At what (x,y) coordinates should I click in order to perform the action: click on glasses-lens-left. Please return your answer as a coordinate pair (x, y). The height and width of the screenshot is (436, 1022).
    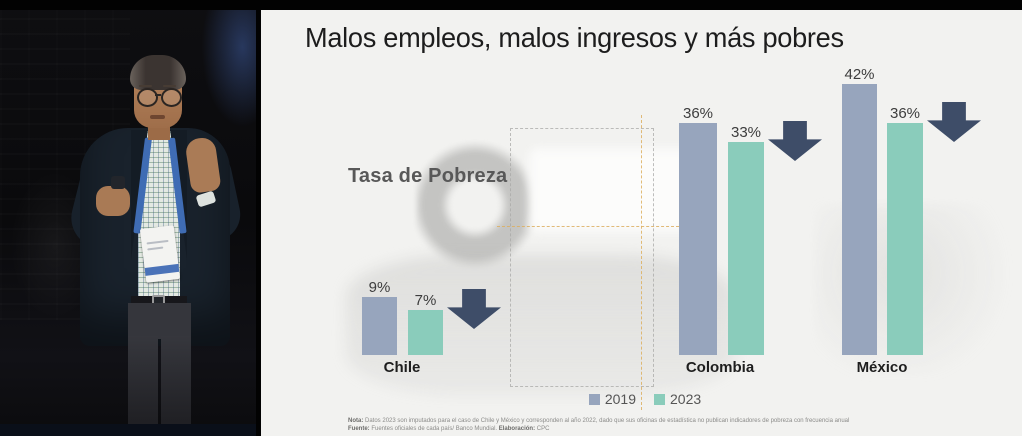
    Looking at the image, I should click on (147, 97).